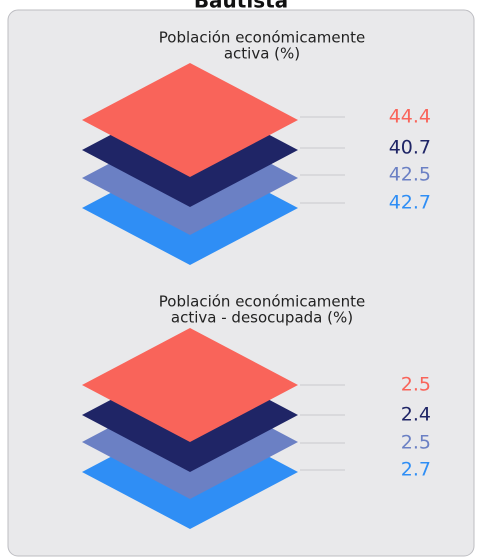 Image resolution: width=482 pixels, height=560 pixels. What do you see at coordinates (262, 318) in the screenshot?
I see `panel-title: activa - desocupada (%)` at bounding box center [262, 318].